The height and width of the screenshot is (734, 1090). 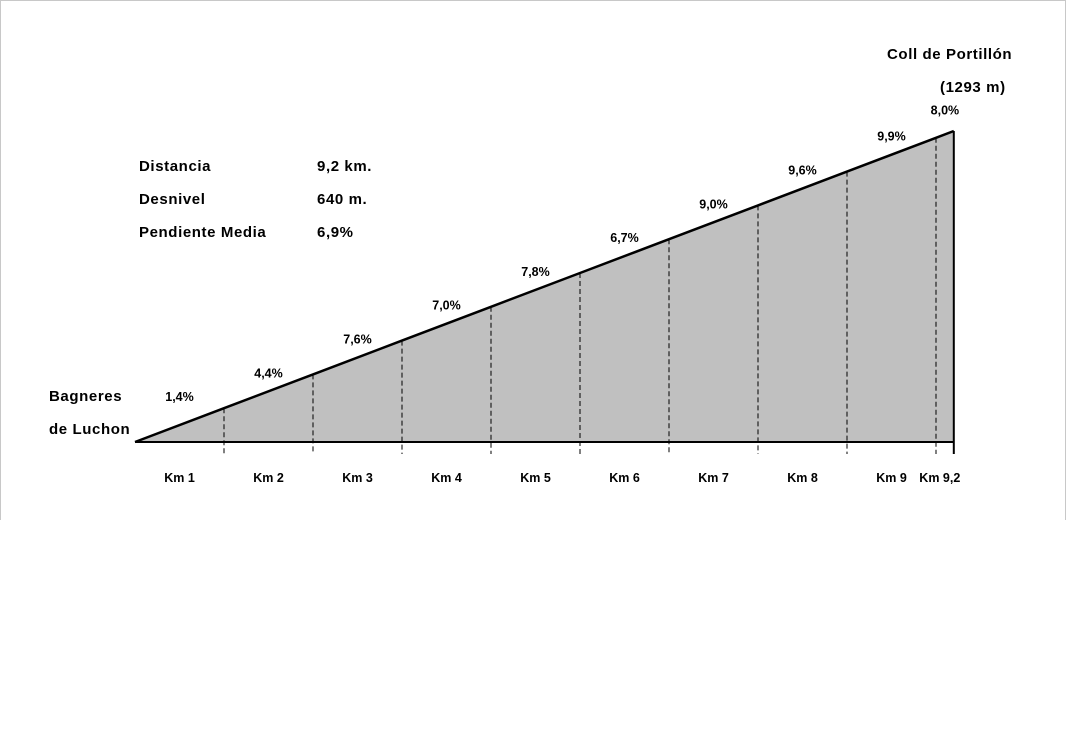 What do you see at coordinates (624, 238) in the screenshot?
I see `gradient-label: 6,7%` at bounding box center [624, 238].